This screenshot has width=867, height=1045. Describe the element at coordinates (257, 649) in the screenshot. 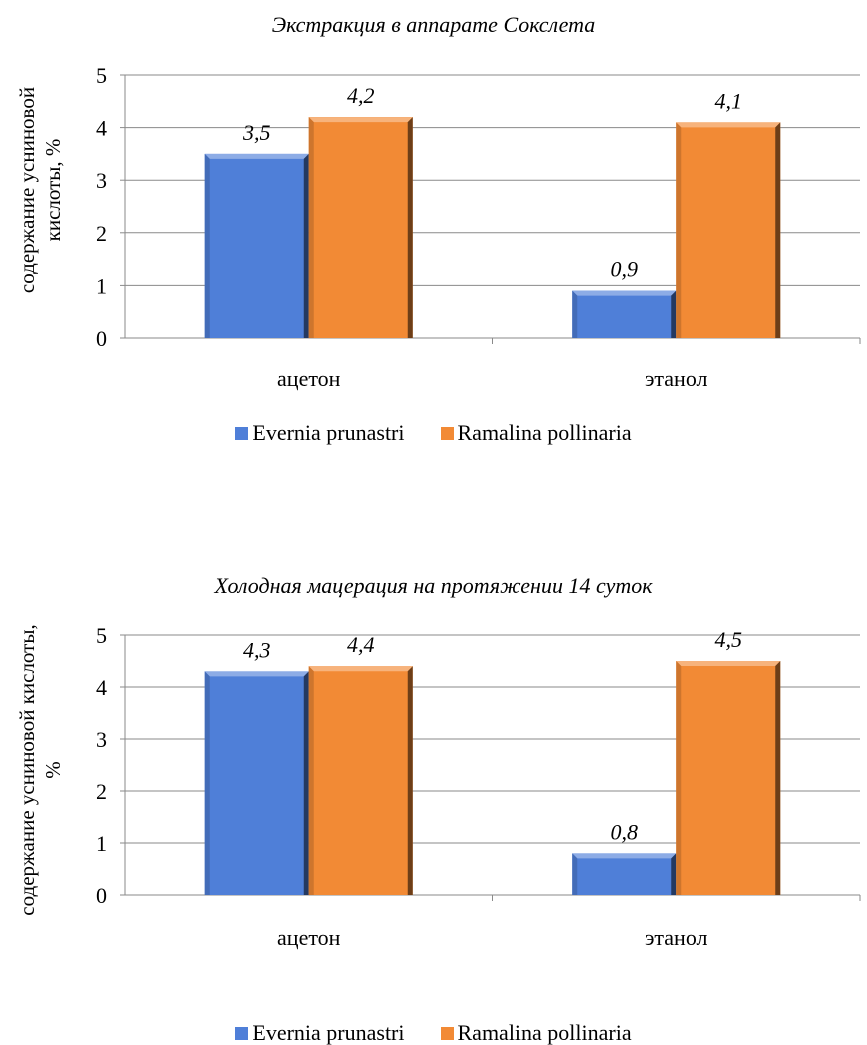

I see `data-label: 4,3` at that location.